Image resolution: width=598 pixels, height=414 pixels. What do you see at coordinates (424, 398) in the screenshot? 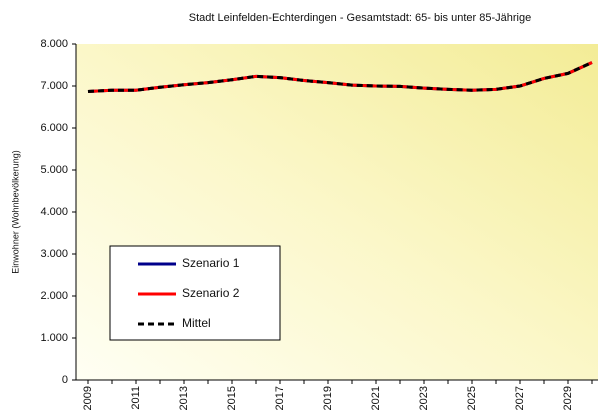
I see `x-tick-label: 2023` at bounding box center [424, 398].